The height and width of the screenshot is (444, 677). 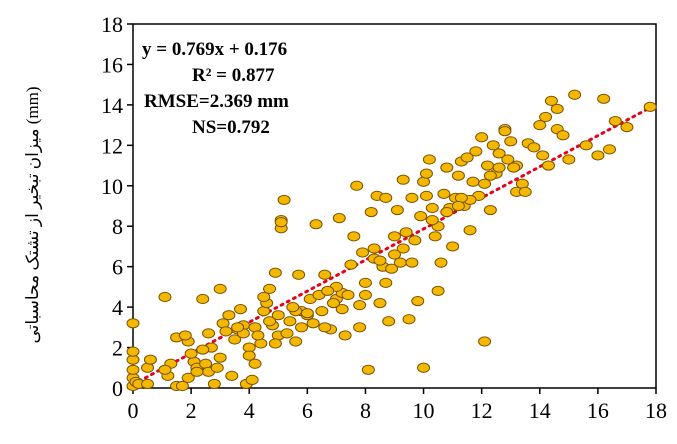 I want to click on y-tick-label: 12, so click(x=112, y=145).